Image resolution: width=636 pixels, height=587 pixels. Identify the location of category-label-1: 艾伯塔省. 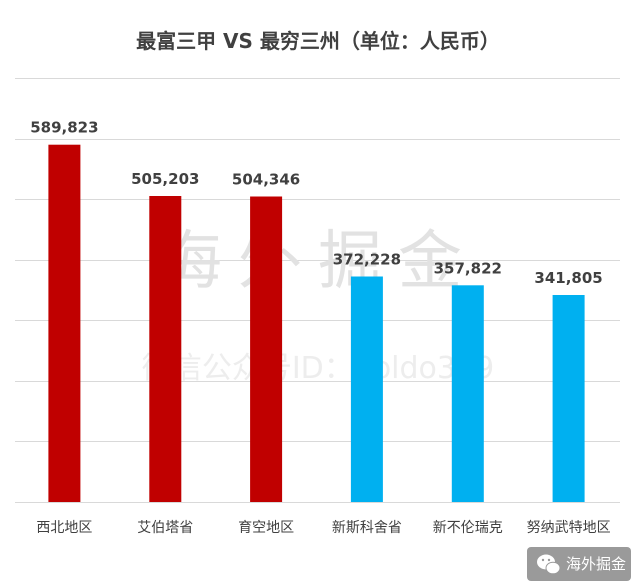
(165, 528).